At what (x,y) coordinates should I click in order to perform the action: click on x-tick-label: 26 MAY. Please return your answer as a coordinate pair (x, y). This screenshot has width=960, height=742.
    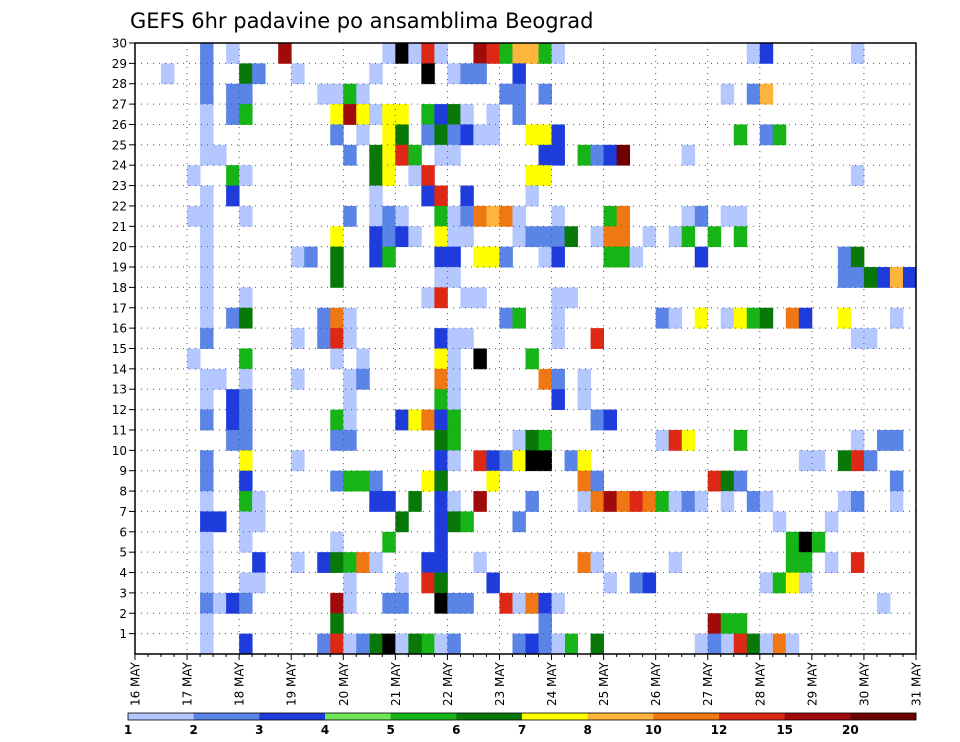
    Looking at the image, I should click on (656, 683).